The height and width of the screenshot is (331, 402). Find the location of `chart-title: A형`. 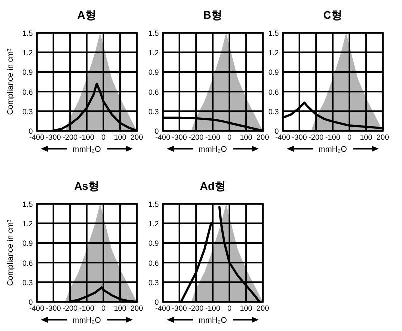

chart-title: A형 is located at coordinates (87, 16).